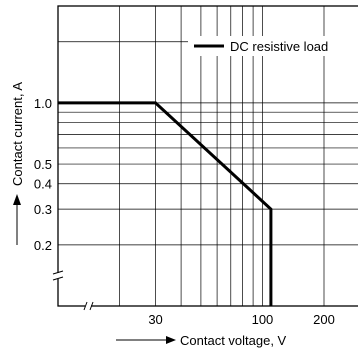 Image resolution: width=358 pixels, height=352 pixels. Describe the element at coordinates (73, 290) in the screenshot. I see `axis-break-marks` at that location.